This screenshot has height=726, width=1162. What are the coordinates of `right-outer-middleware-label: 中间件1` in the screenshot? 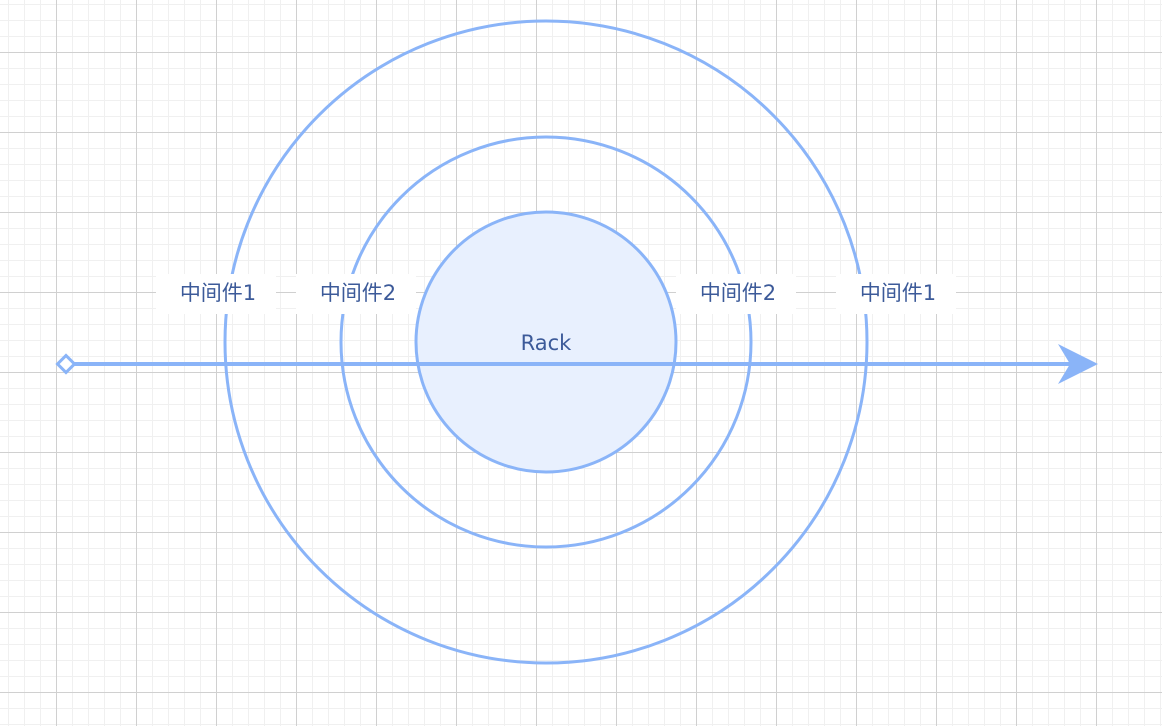 It's located at (898, 293).